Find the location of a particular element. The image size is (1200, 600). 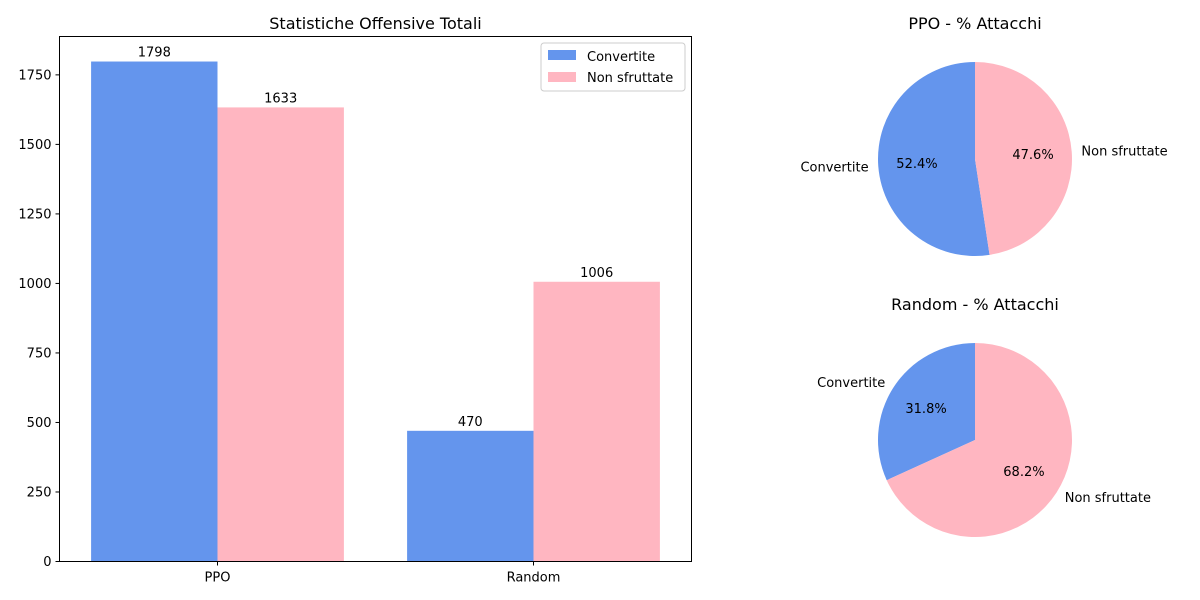

pie-random-labels: 31.8% Convertite 68.2% Non sfruttate is located at coordinates (984, 441).